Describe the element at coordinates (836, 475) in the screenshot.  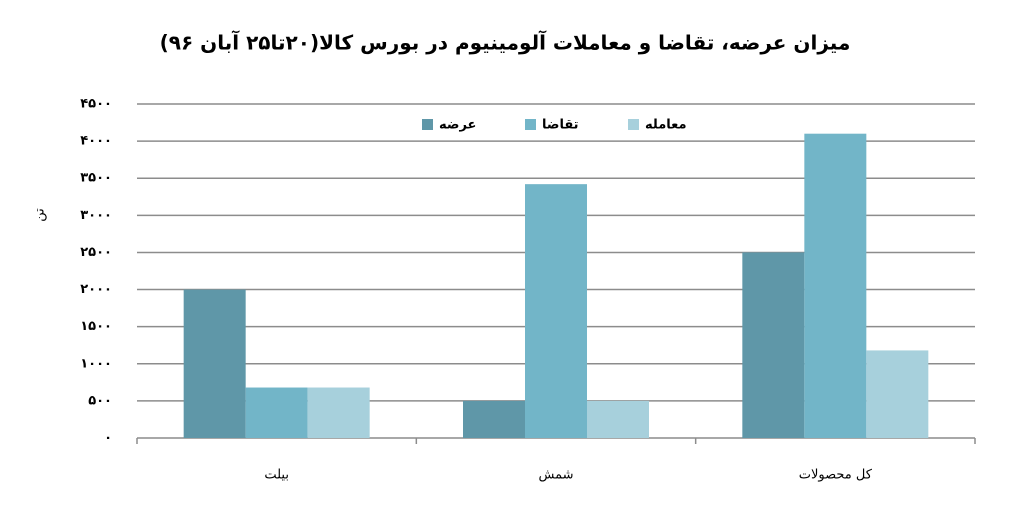
I see `x-tick-label: کل محصولات` at that location.